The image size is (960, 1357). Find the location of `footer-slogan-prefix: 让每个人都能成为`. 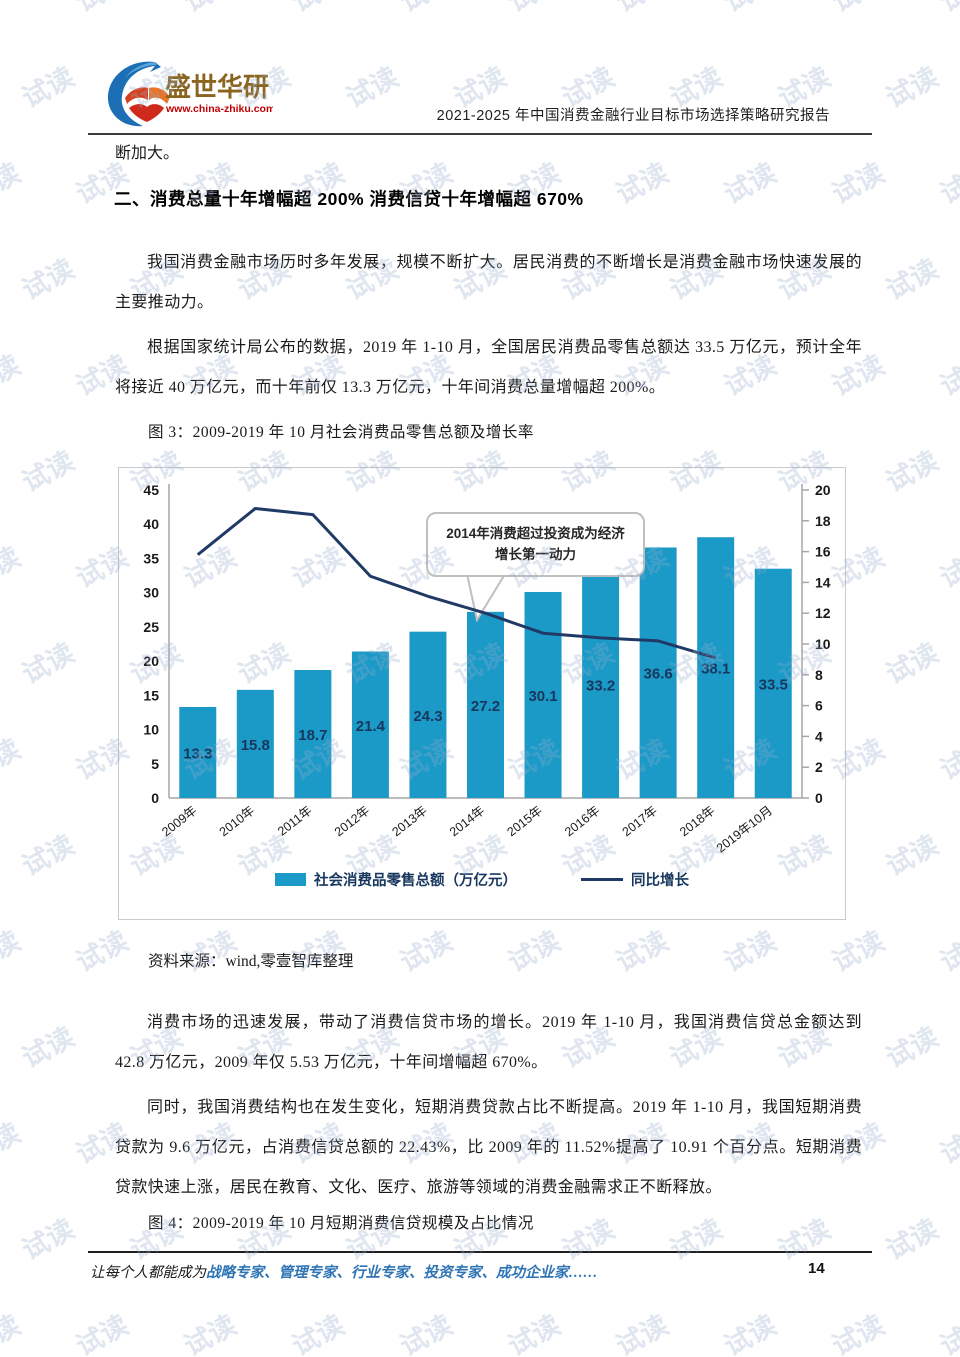

footer-slogan-prefix: 让每个人都能成为 is located at coordinates (148, 1273).